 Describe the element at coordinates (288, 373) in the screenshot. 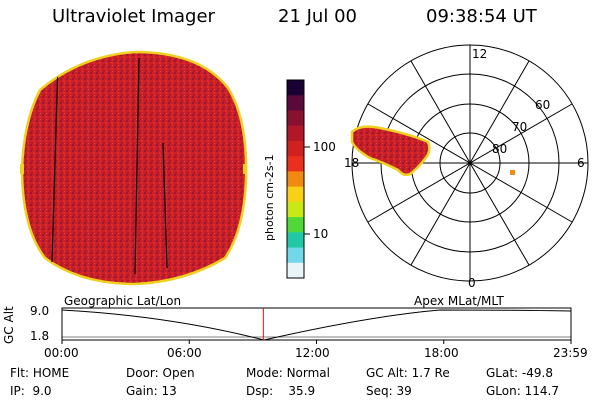

I see `status-mode: Mode: Normal` at that location.